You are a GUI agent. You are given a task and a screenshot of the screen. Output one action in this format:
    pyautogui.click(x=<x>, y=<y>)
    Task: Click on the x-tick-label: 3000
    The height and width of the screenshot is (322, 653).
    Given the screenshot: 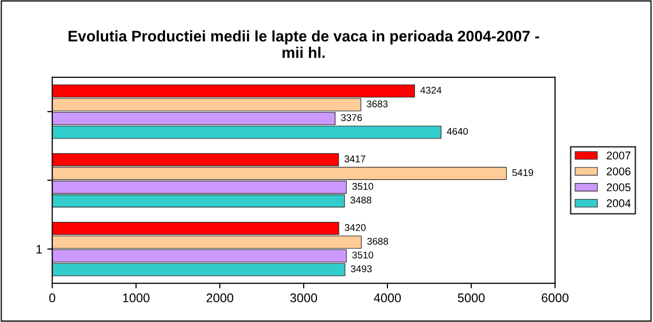 What is the action you would take?
    pyautogui.click(x=304, y=297)
    